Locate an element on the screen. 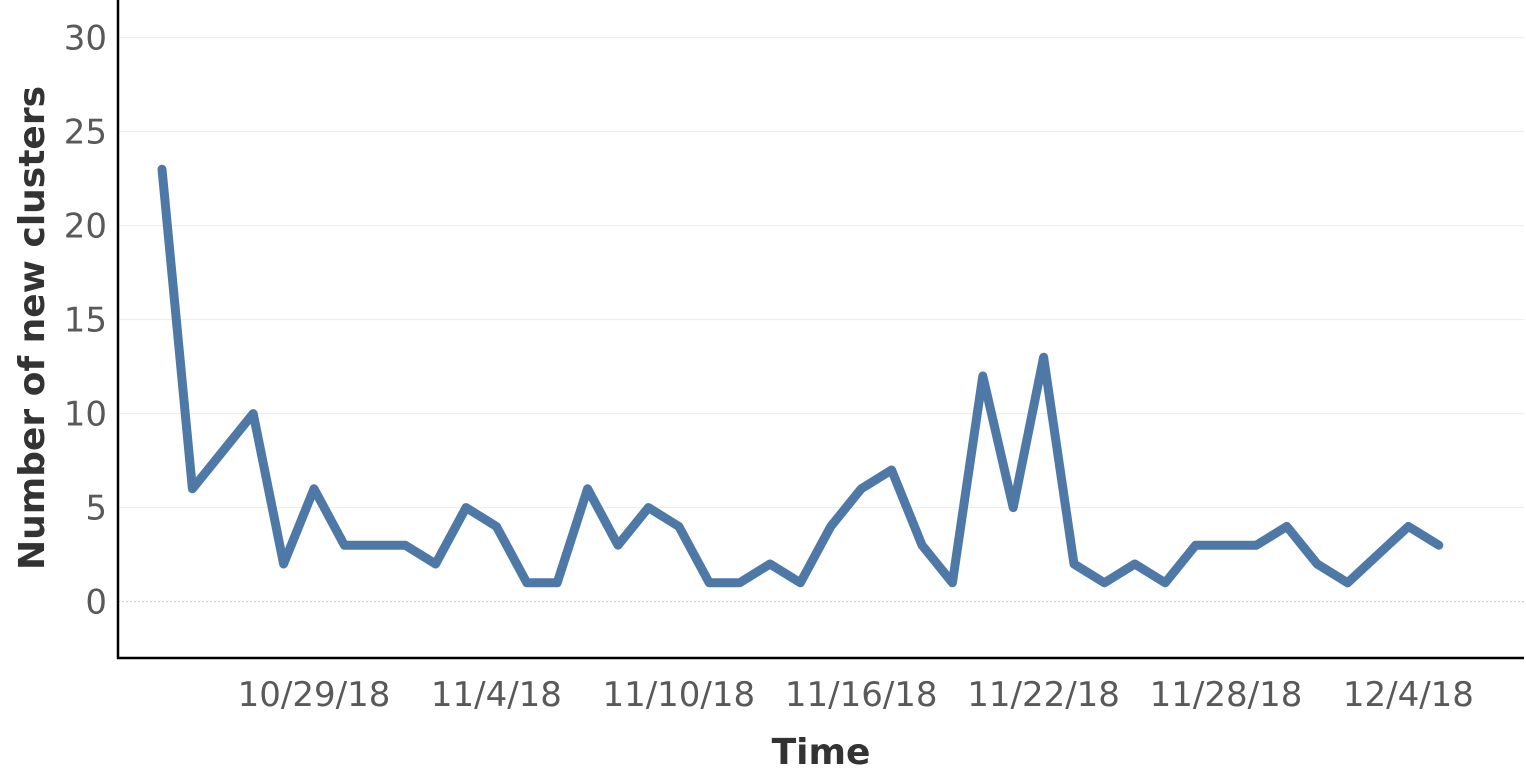 This screenshot has width=1526, height=781. x-tick-label: 10/29/18 is located at coordinates (314, 695).